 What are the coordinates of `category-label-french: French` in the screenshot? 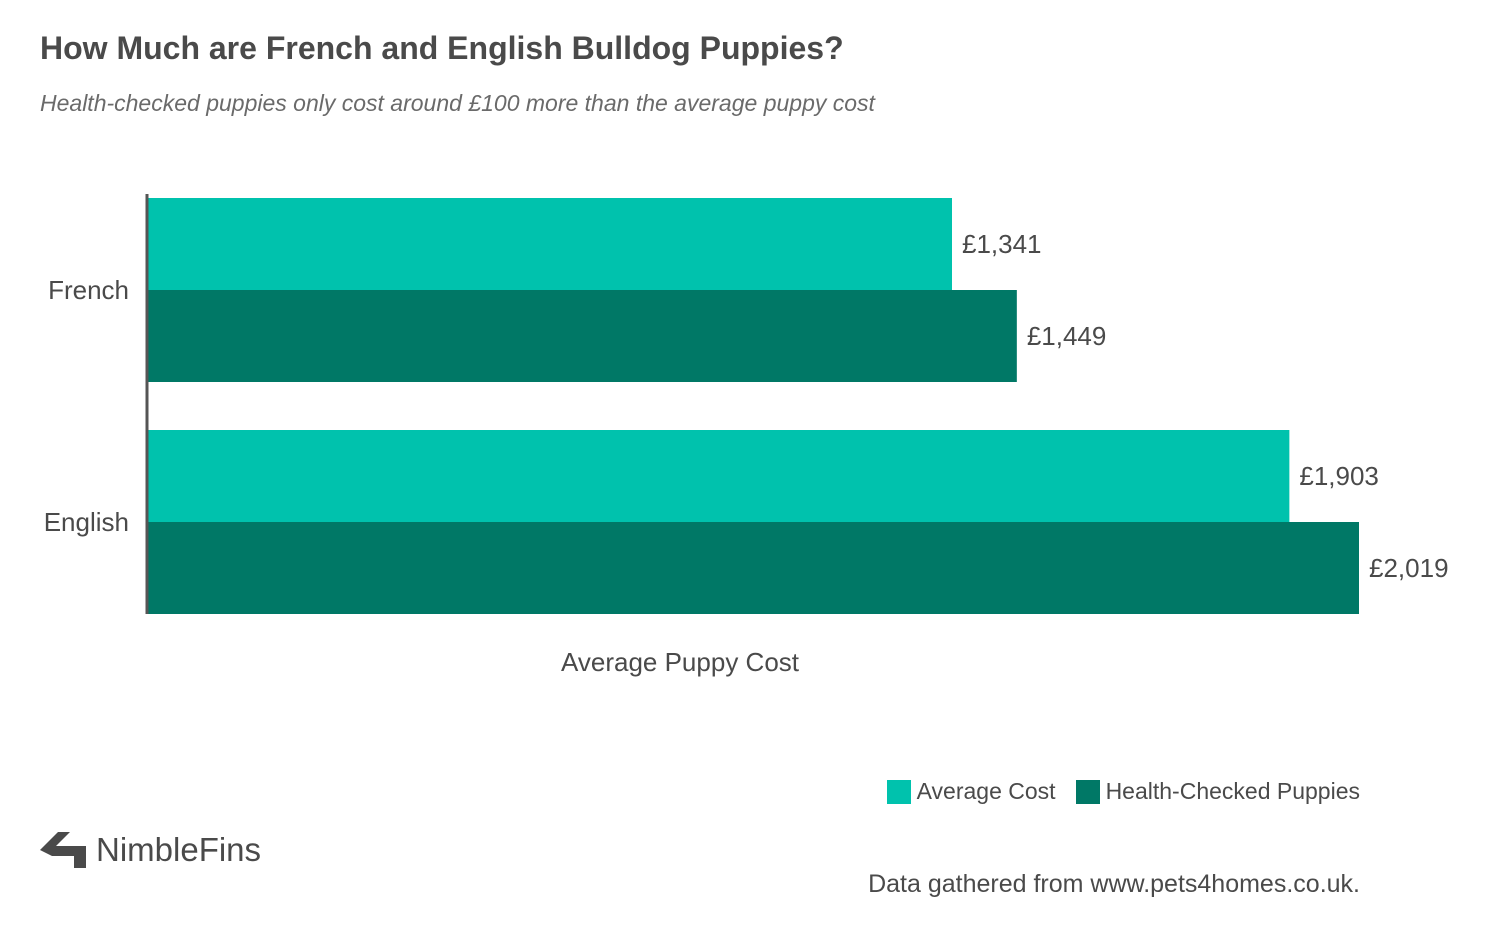 It's located at (88, 290).